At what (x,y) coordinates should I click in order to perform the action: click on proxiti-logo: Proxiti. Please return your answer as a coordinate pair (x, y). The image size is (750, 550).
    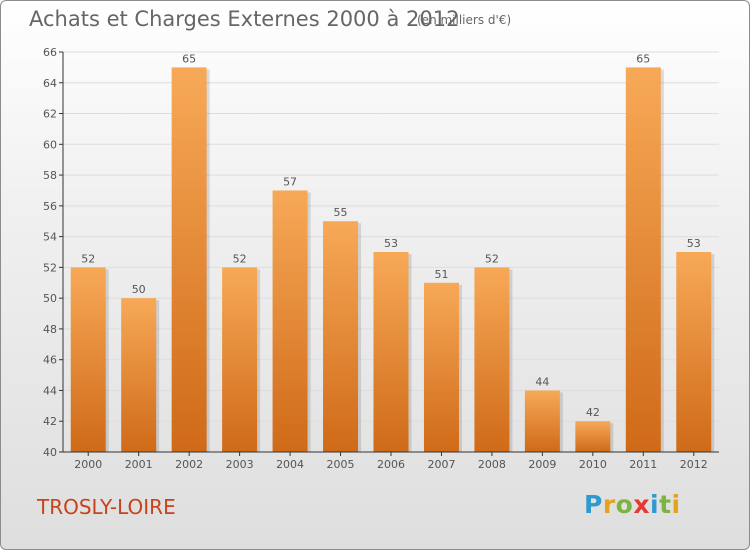
    Looking at the image, I should click on (632, 504).